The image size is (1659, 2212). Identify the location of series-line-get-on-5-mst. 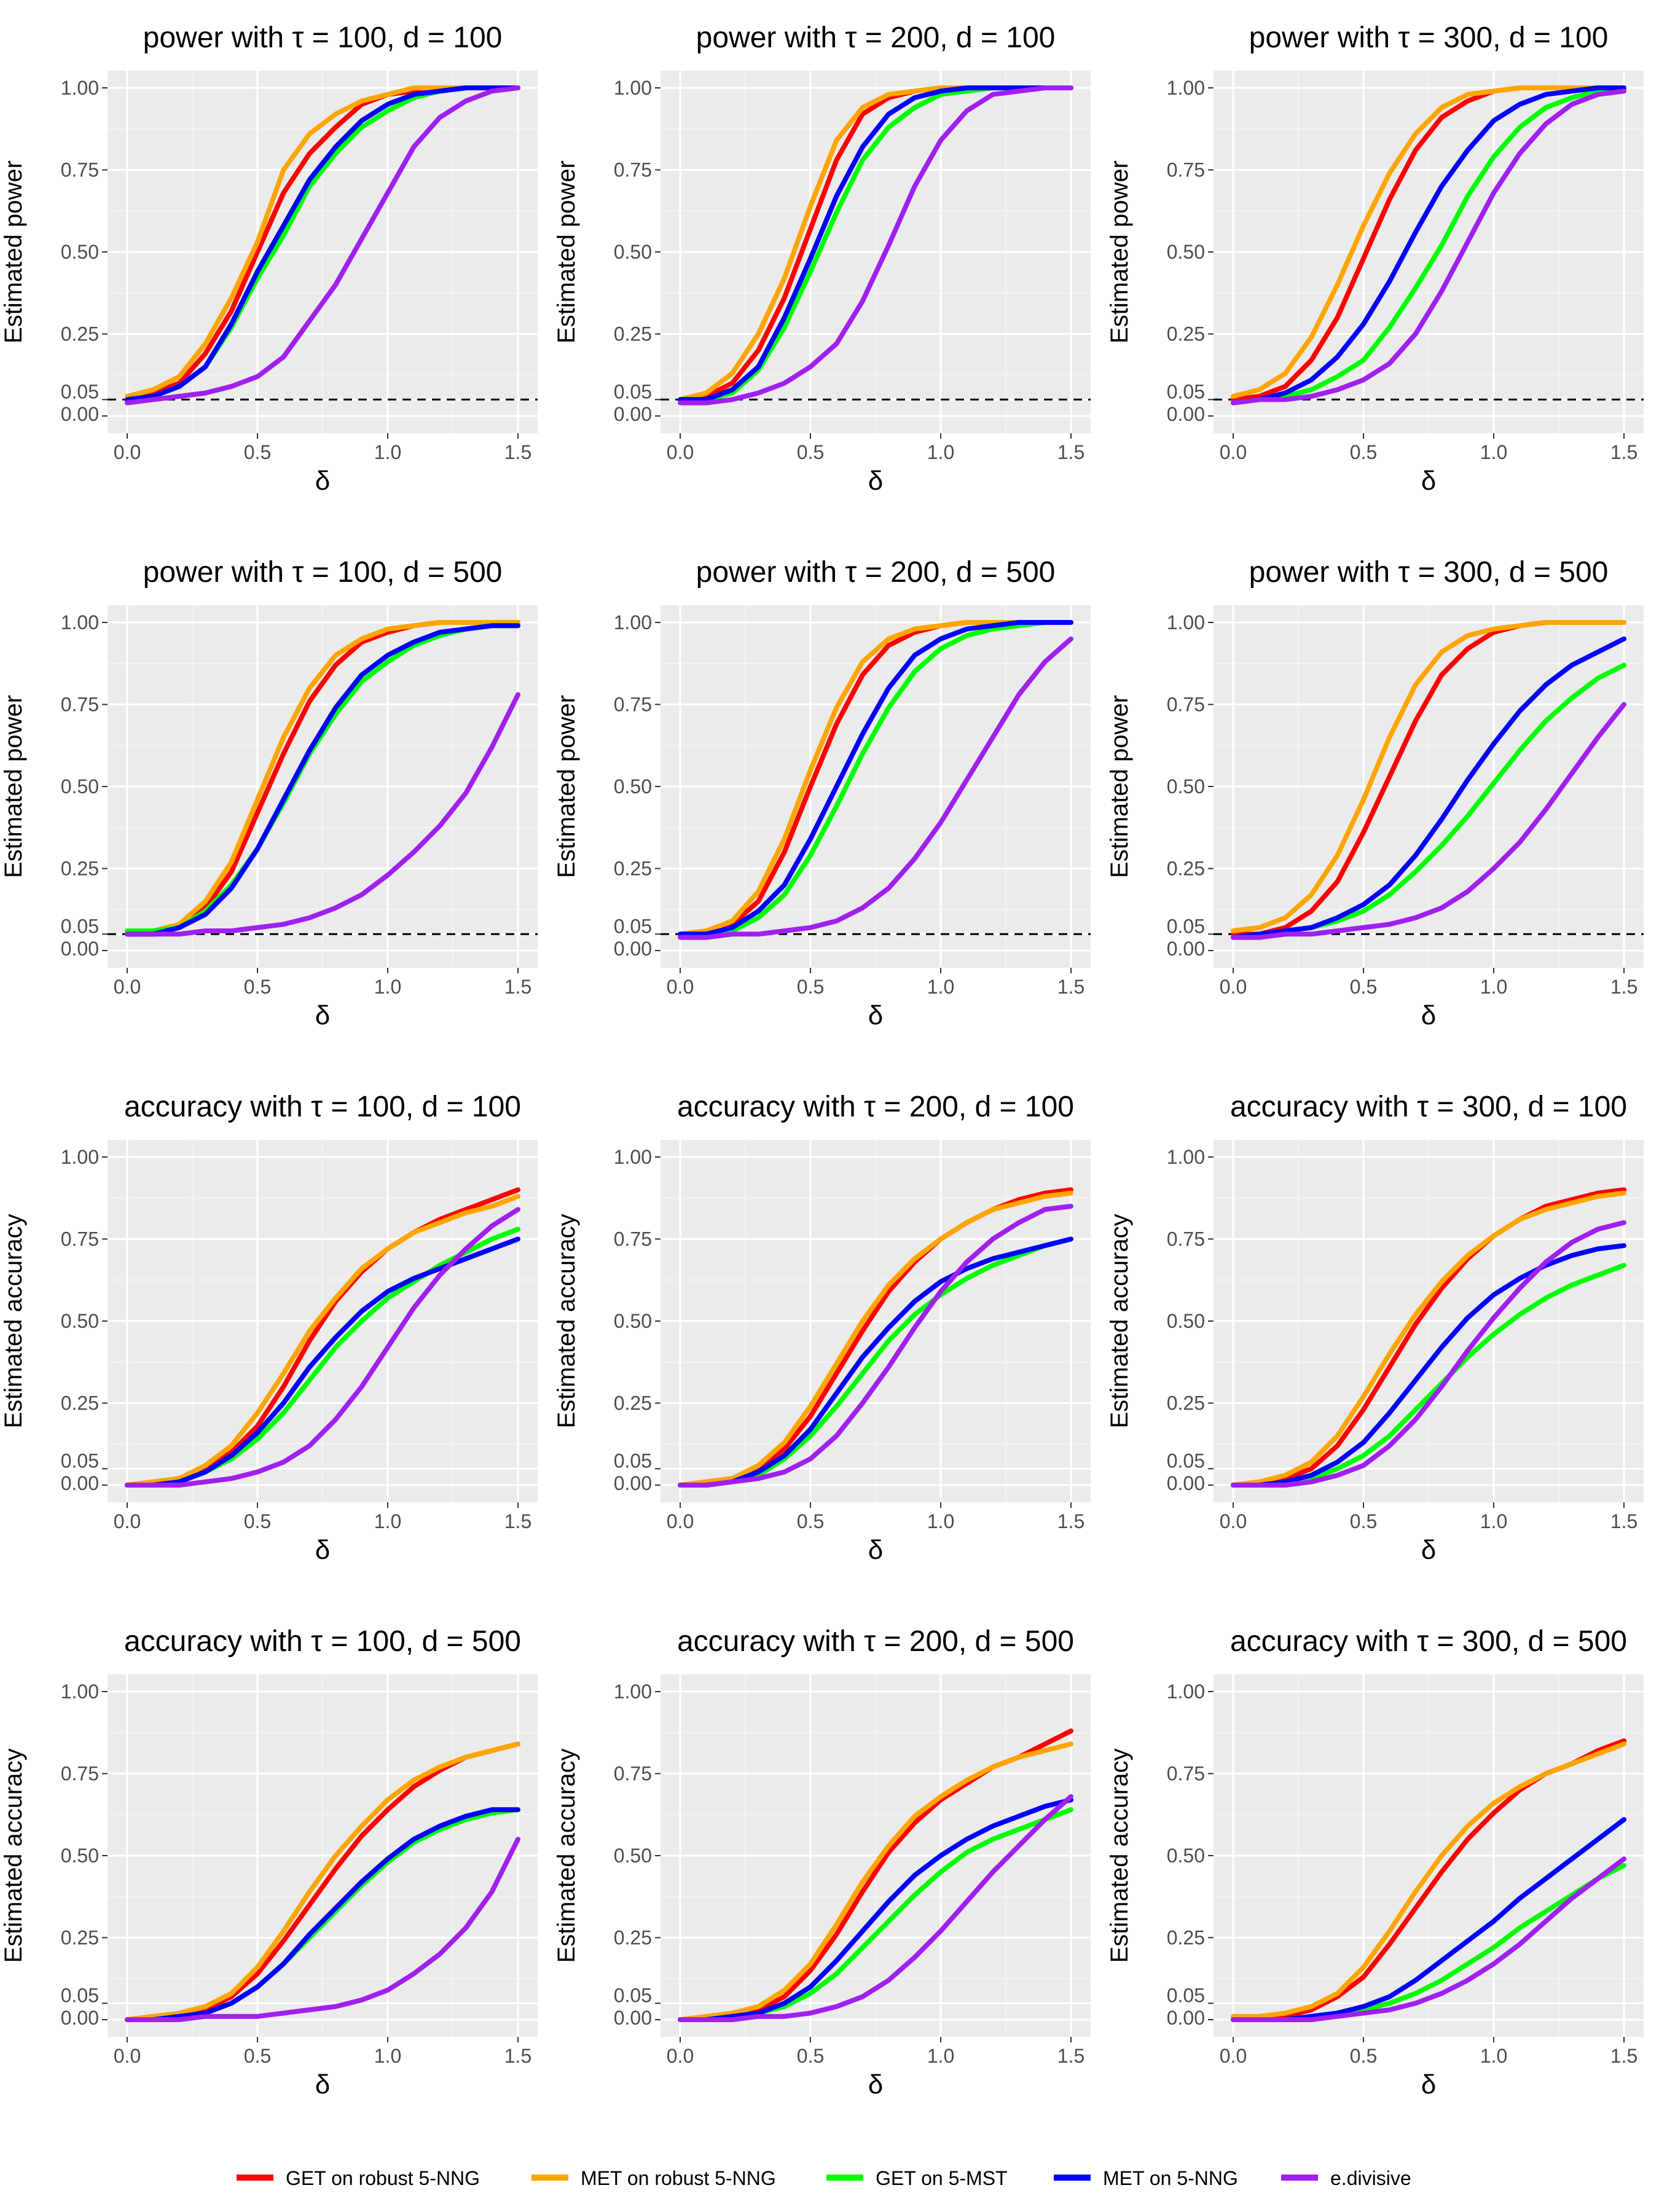
(875, 778).